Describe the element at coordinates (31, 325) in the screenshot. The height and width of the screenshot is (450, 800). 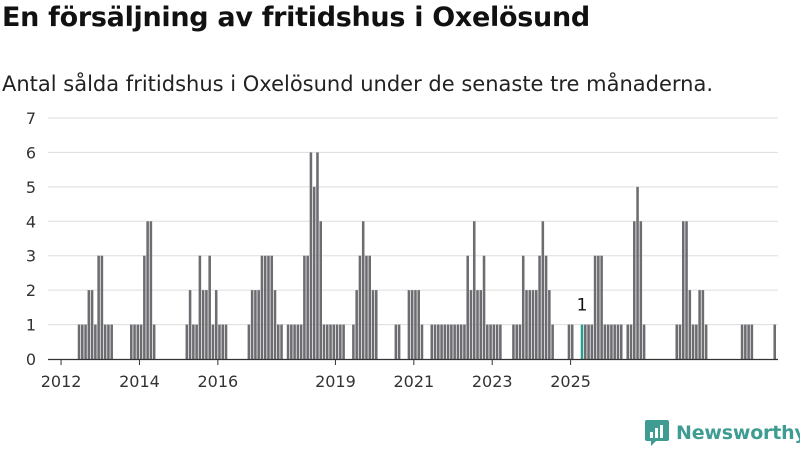
I see `y-tick-label: 1` at that location.